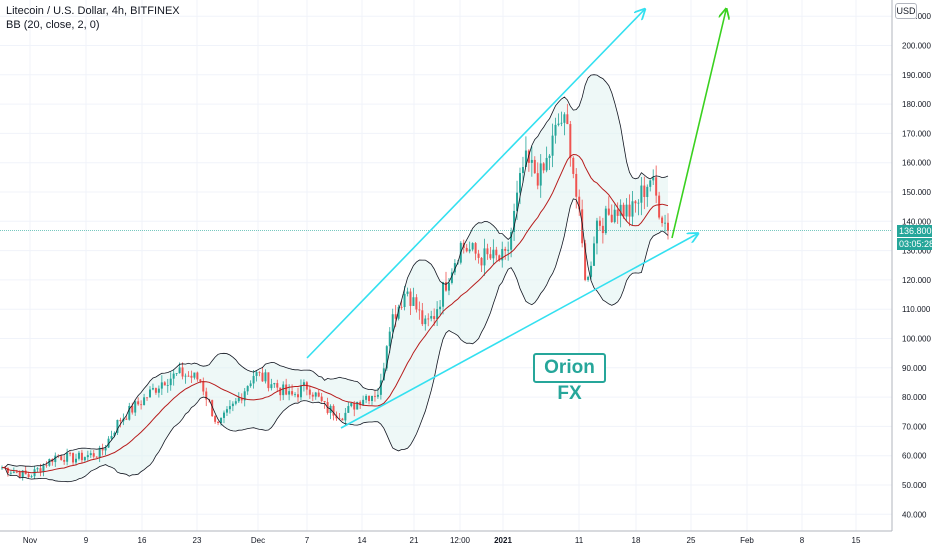  Describe the element at coordinates (914, 485) in the screenshot. I see `y-tick-label: 50.000` at that location.